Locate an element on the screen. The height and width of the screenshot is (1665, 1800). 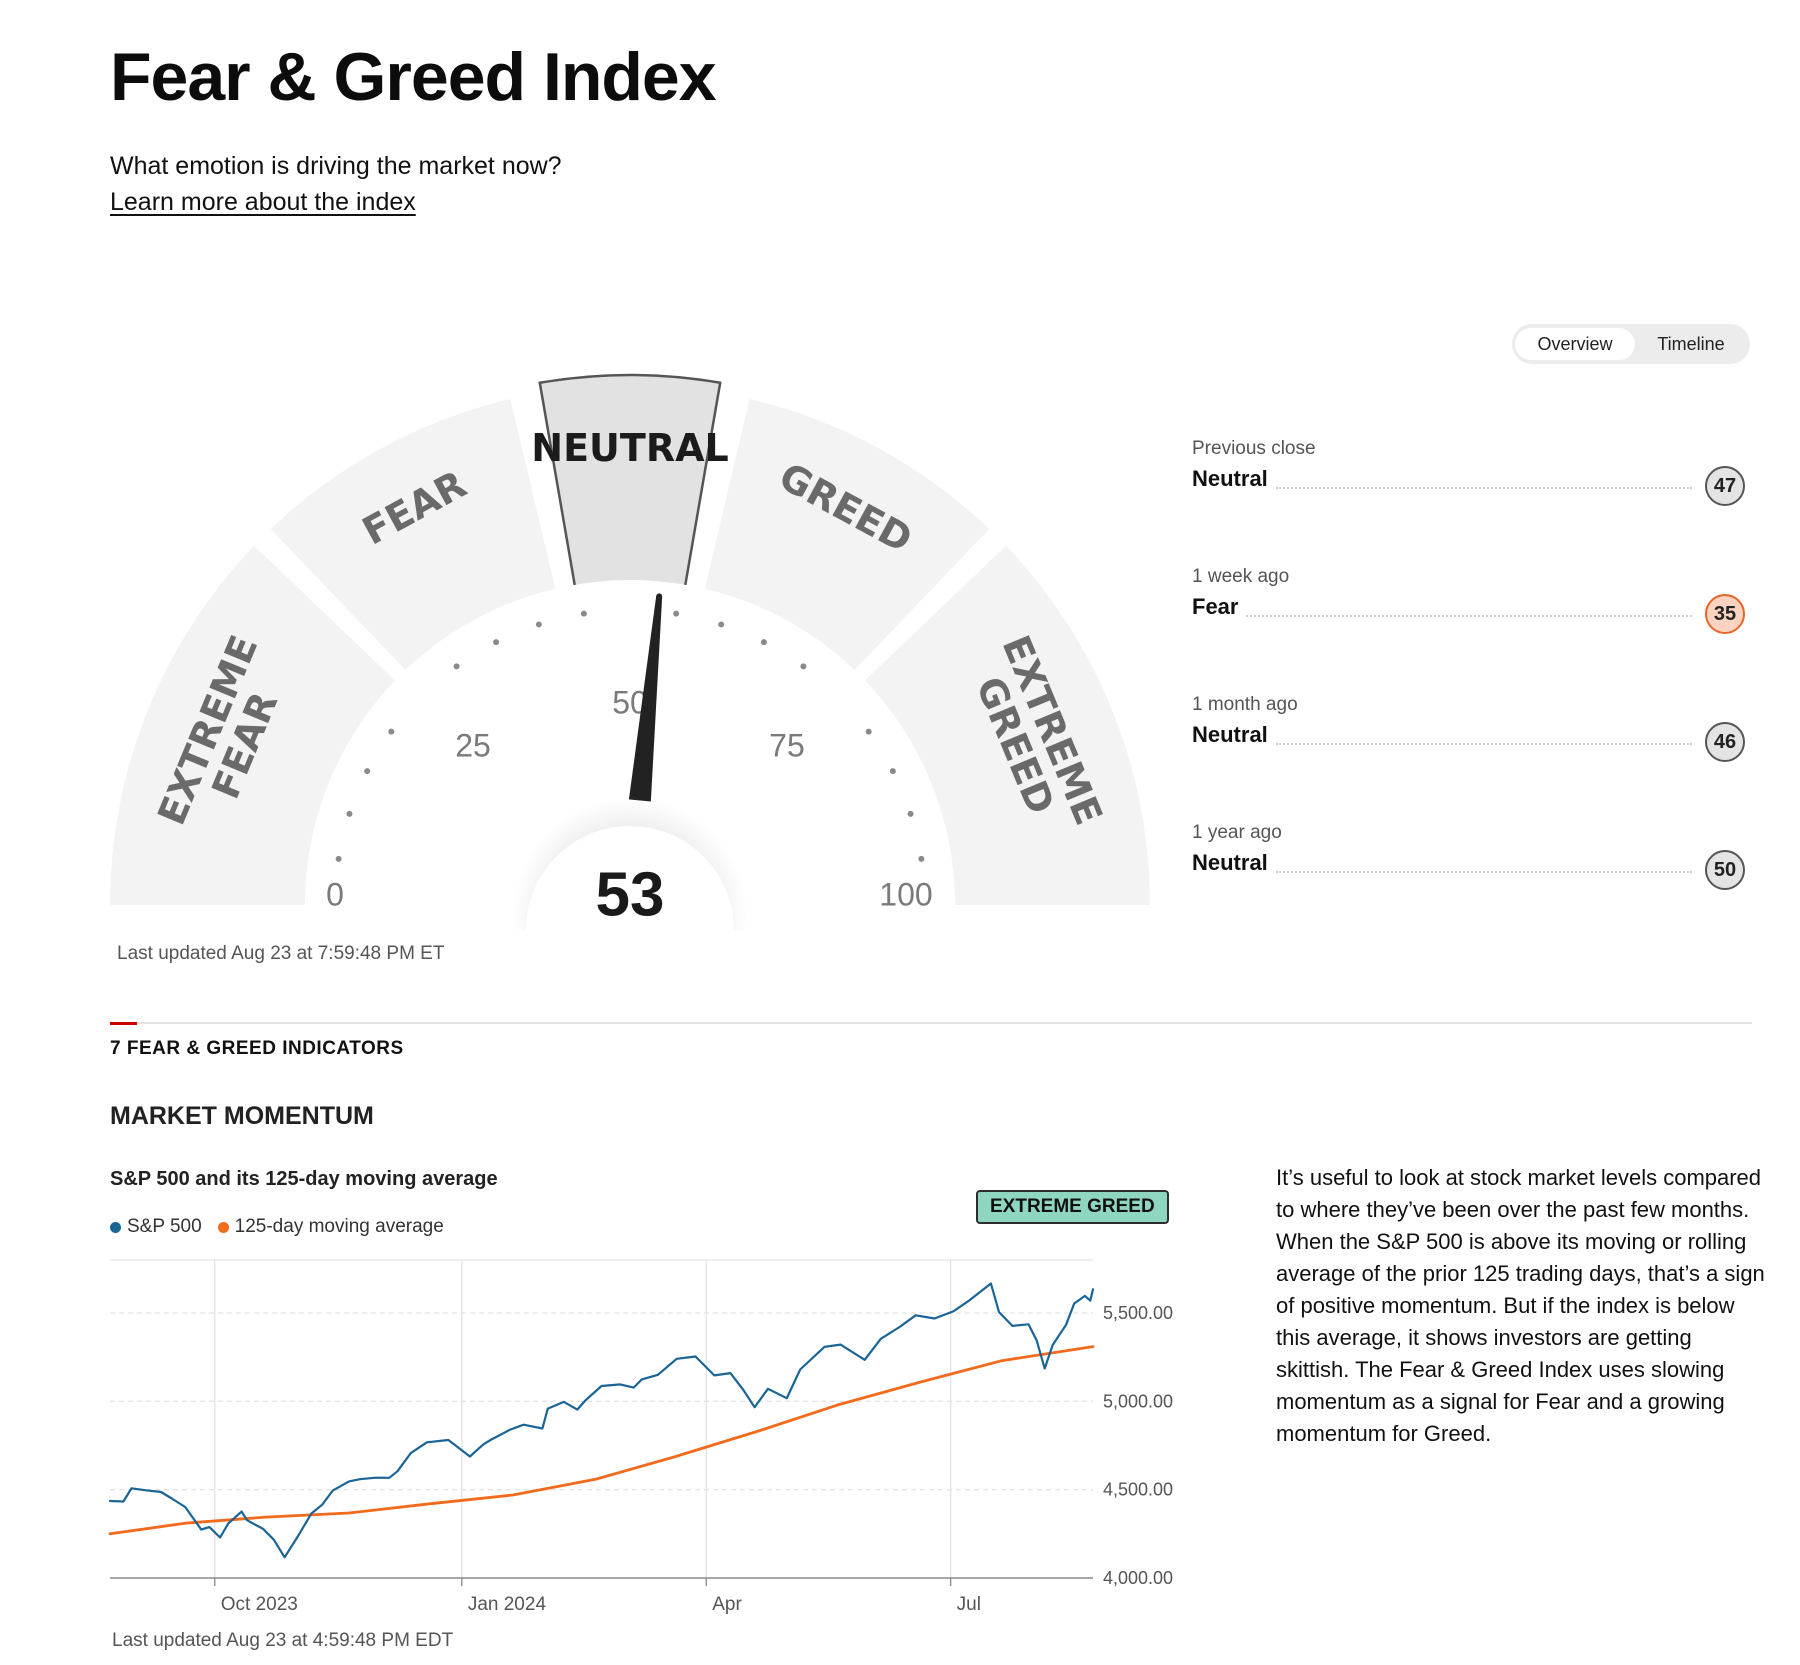
history-row-1-year: 1 year ago Neutral 50 is located at coordinates (1471, 878).